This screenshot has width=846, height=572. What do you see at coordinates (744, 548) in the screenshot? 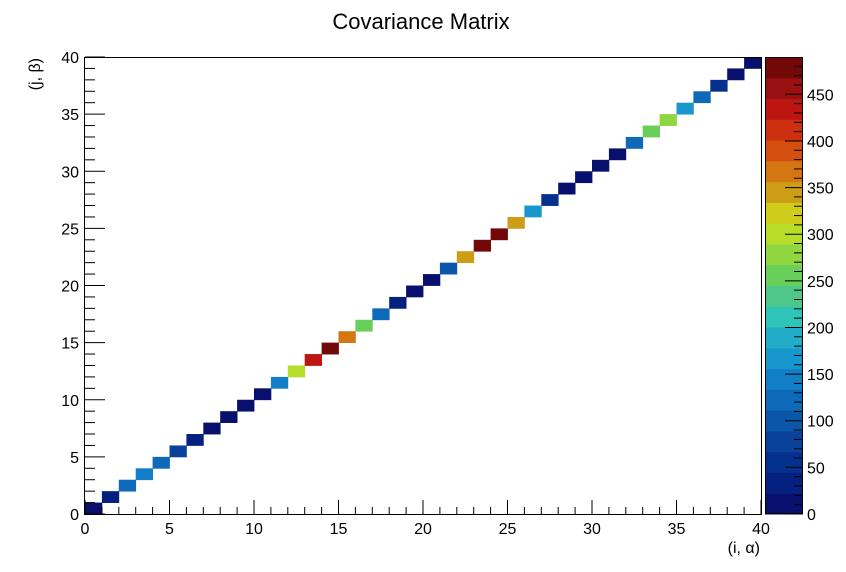
I see `x-axis-label: (i, α)` at bounding box center [744, 548].